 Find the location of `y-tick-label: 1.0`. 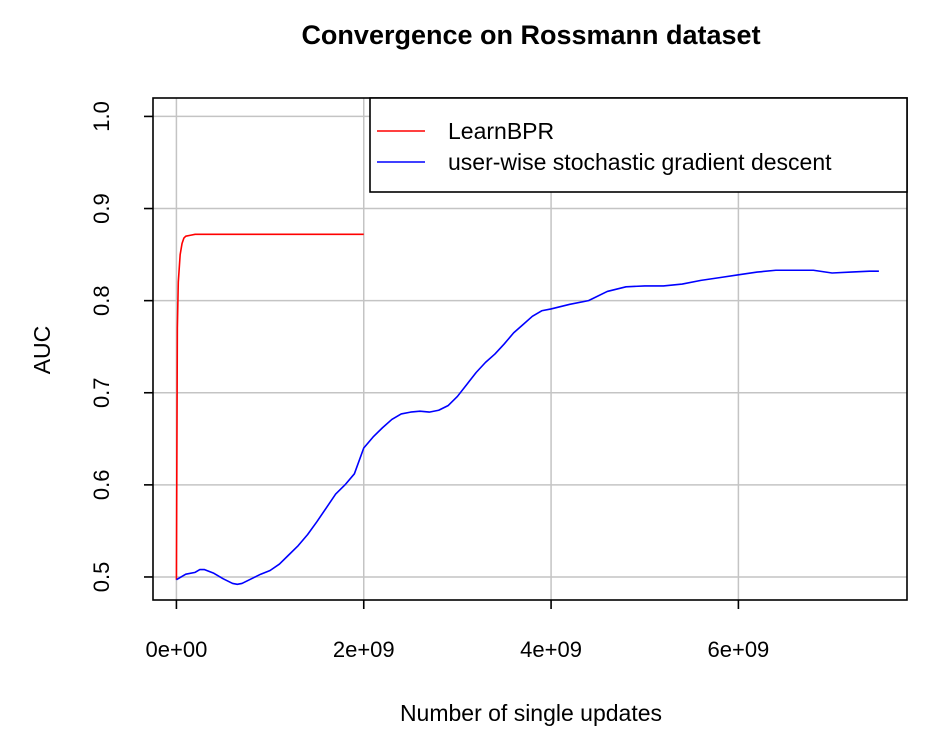

y-tick-label: 1.0 is located at coordinates (101, 116).